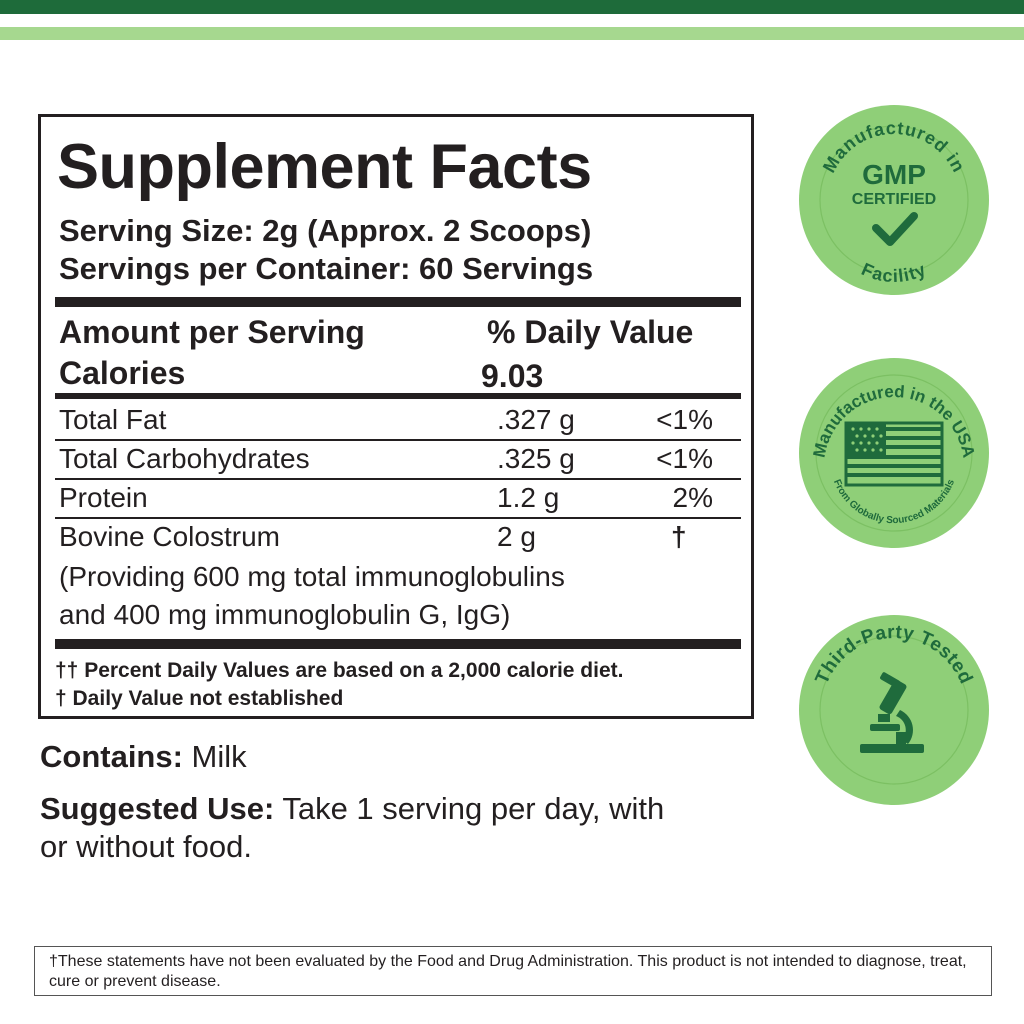  I want to click on nutrient-amount: .325 g, so click(536, 458).